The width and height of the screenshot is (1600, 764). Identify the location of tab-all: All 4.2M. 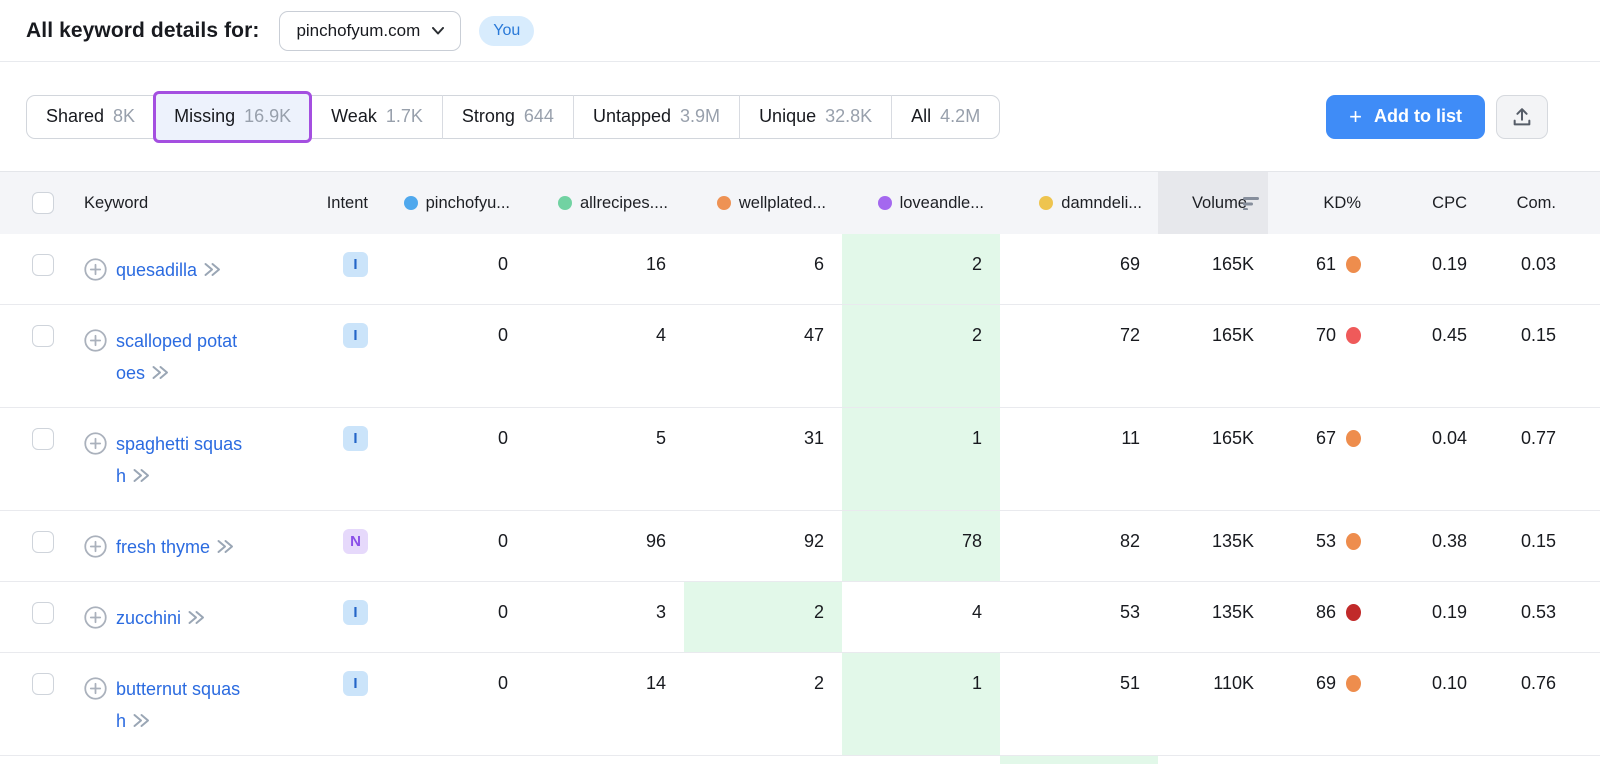
(945, 116).